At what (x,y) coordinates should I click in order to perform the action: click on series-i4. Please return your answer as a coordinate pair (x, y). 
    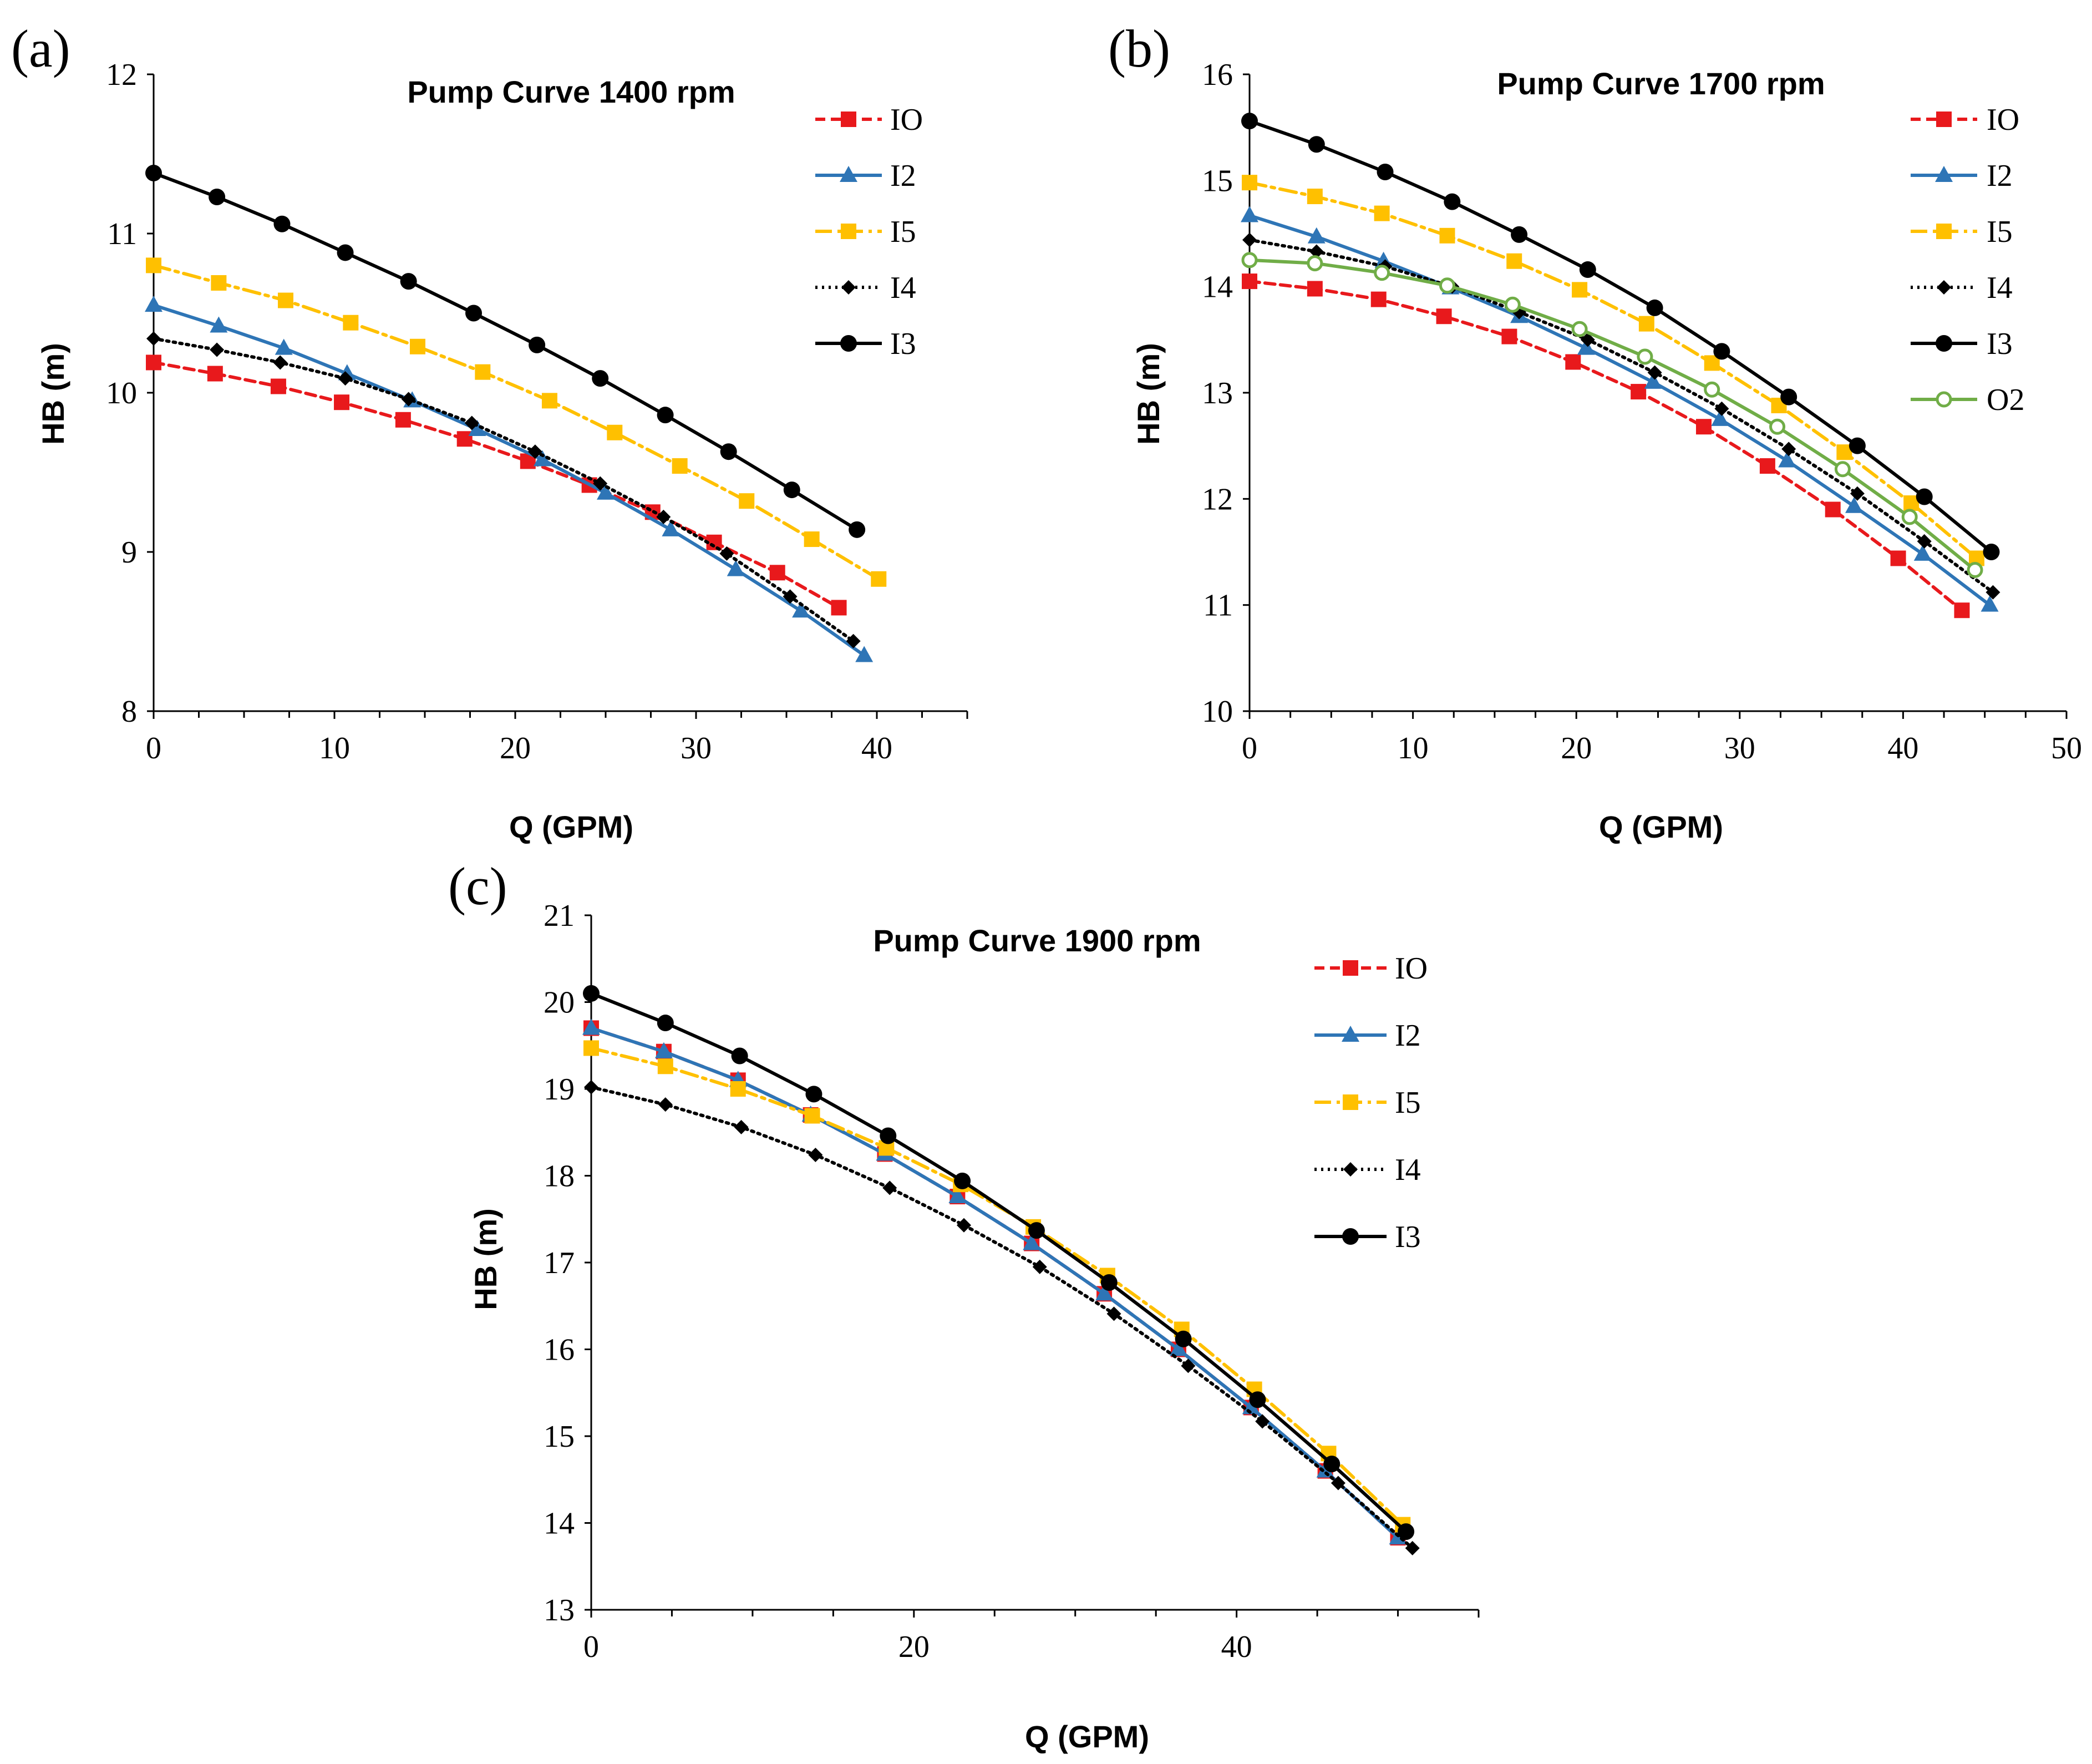
    Looking at the image, I should click on (1002, 1317).